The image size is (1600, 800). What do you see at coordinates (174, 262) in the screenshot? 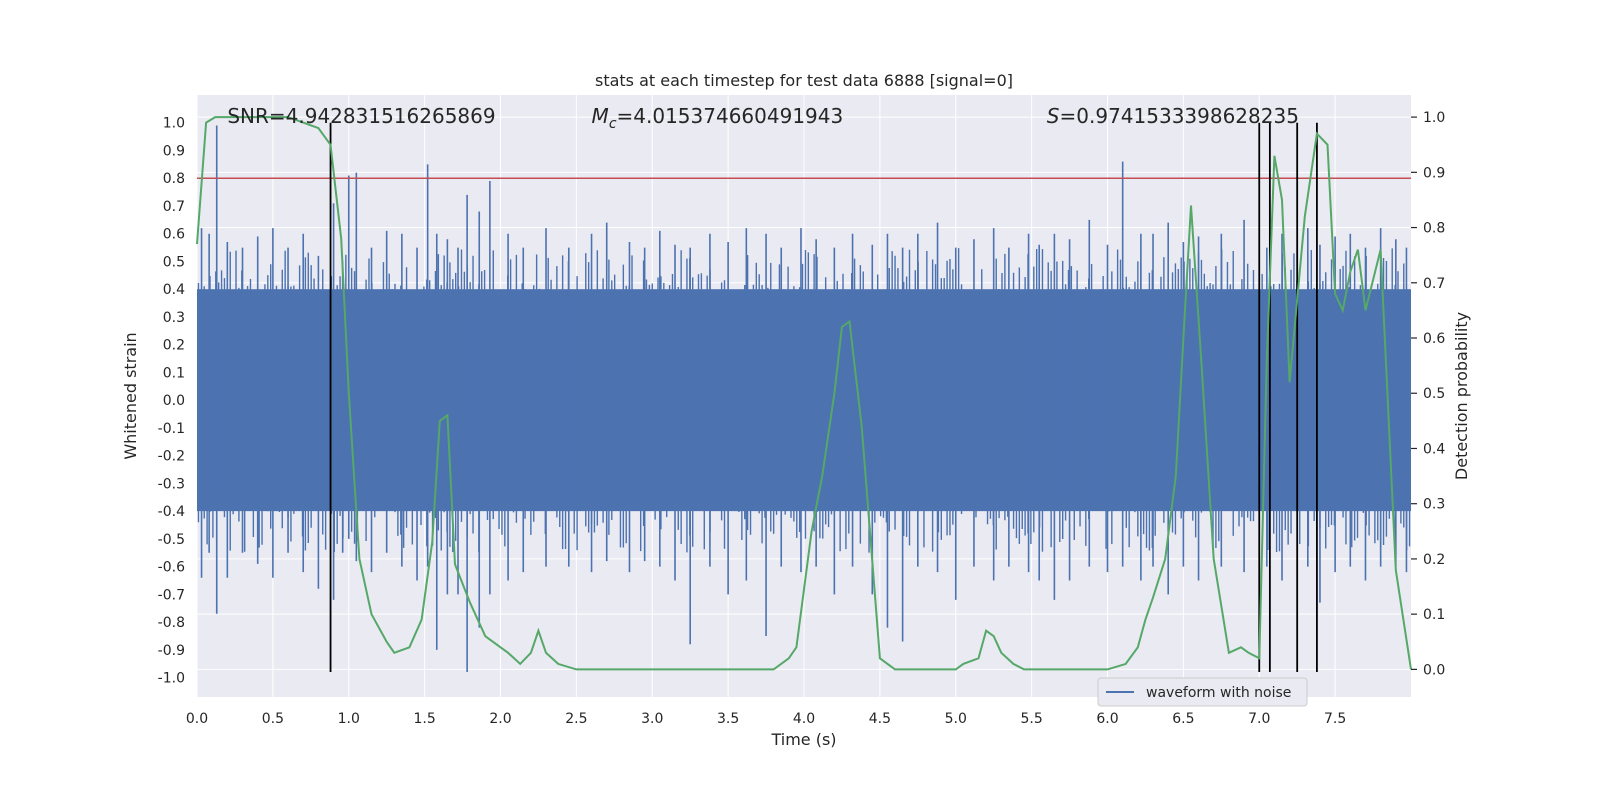
I see `y-left-tick-label: 0.5` at bounding box center [174, 262].